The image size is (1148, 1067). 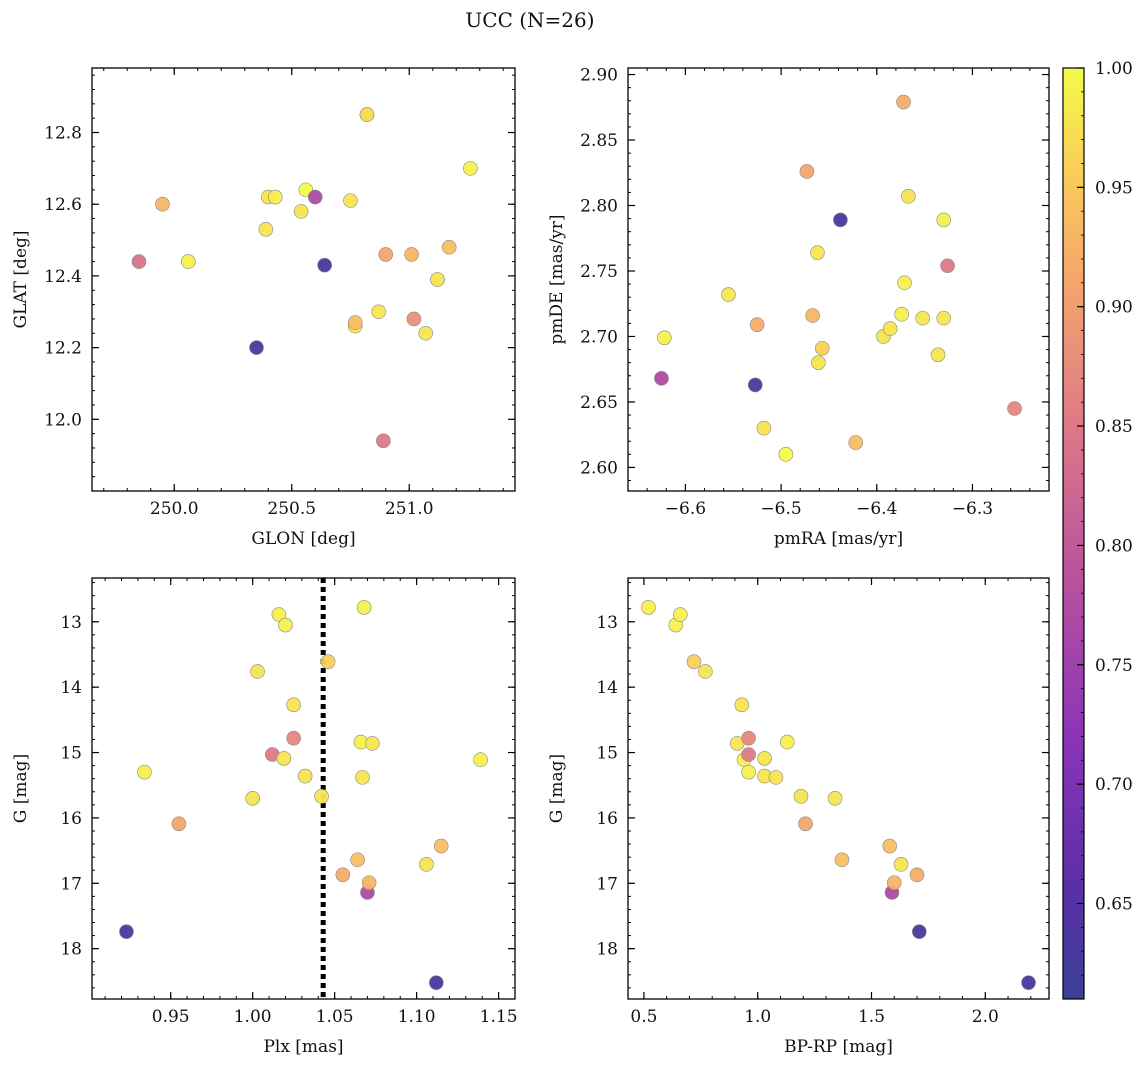 What do you see at coordinates (335, 1017) in the screenshot?
I see `x-tick-label: 1.05` at bounding box center [335, 1017].